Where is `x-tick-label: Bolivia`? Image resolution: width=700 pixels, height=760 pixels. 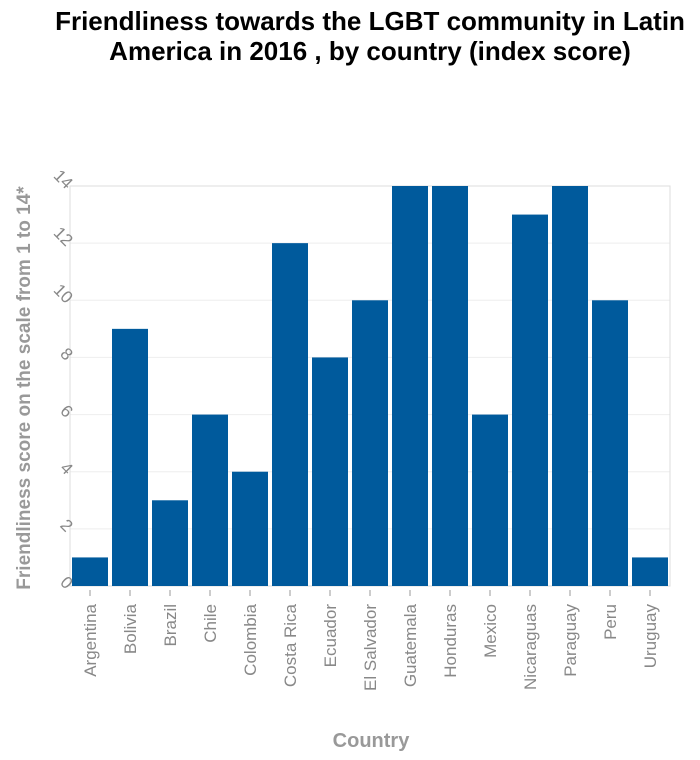
x-tick-label: Bolivia is located at coordinates (130, 628).